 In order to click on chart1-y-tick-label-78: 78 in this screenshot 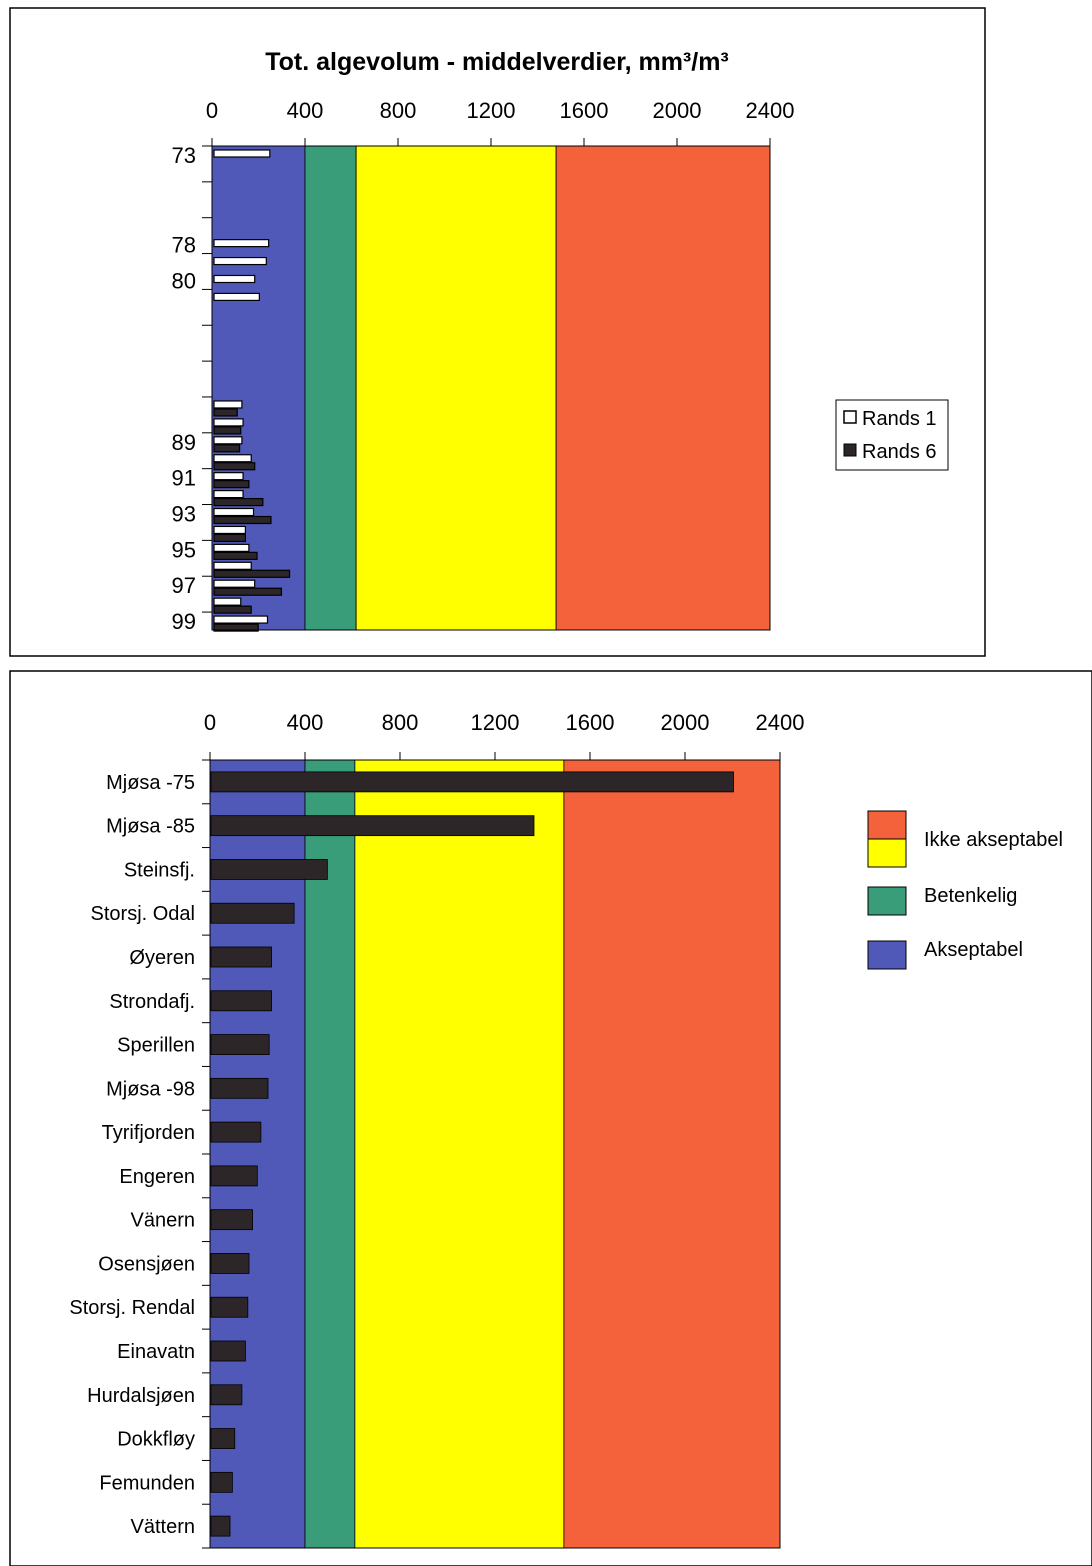, I will do `click(184, 245)`.